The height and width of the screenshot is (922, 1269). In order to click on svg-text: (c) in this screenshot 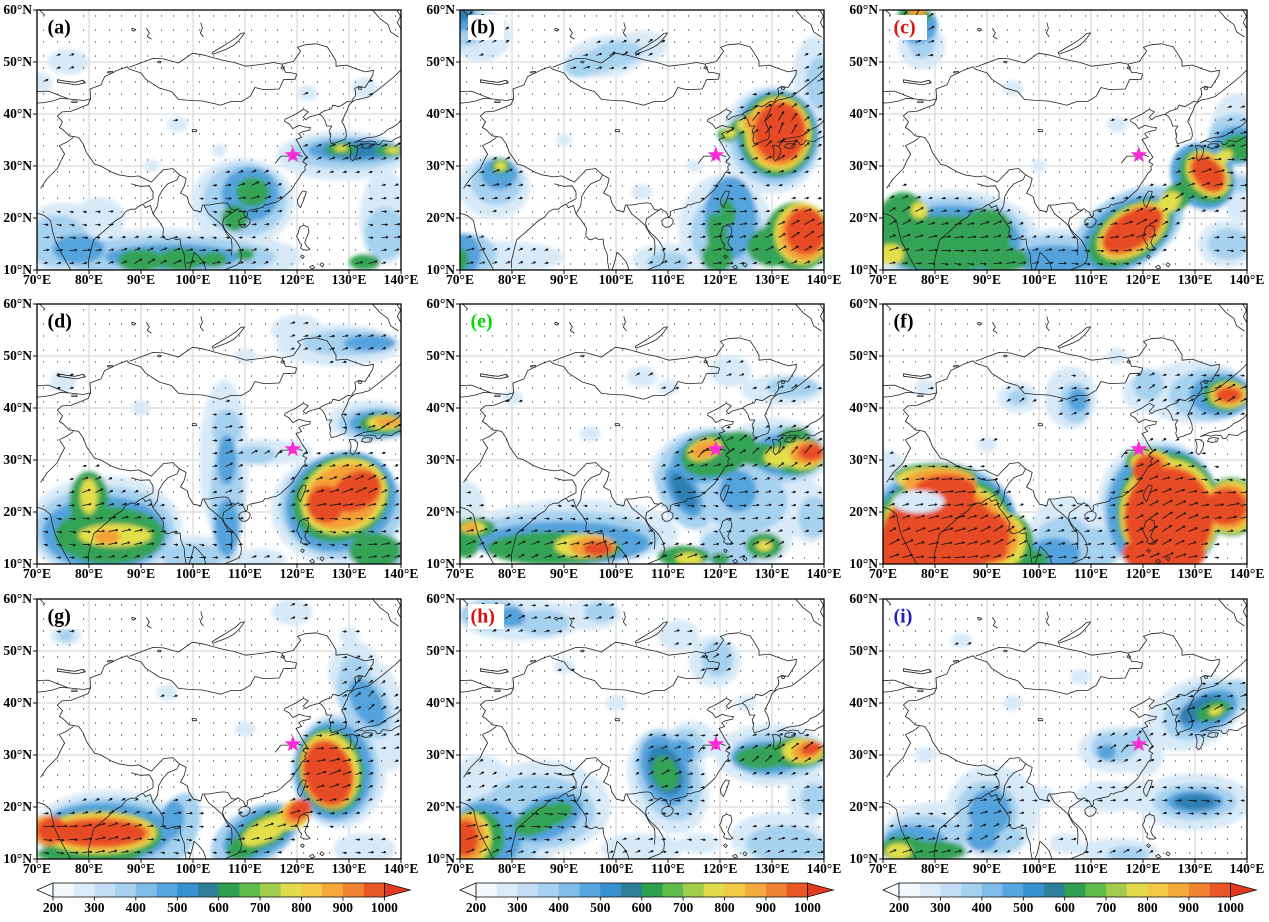, I will do `click(905, 28)`.